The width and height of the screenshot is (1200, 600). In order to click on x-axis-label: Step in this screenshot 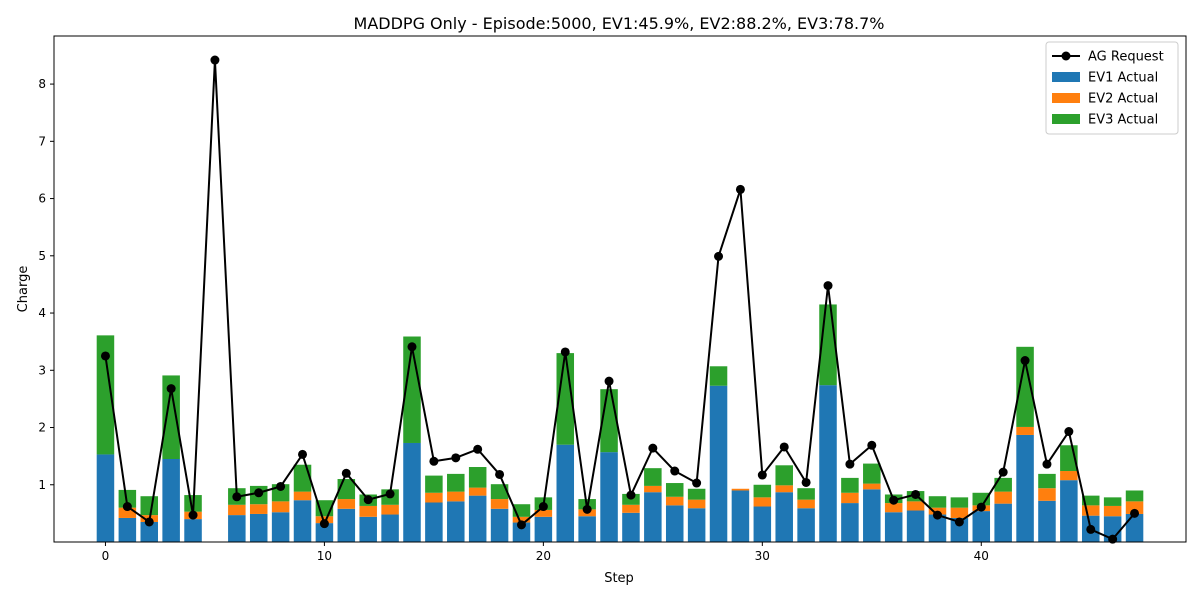, I will do `click(619, 578)`.